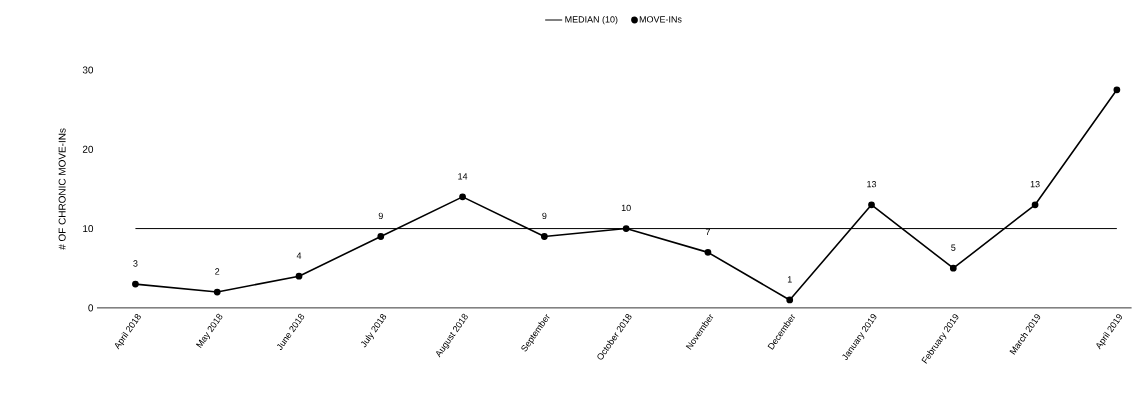 This screenshot has height=411, width=1132. I want to click on data-label: 7, so click(707, 231).